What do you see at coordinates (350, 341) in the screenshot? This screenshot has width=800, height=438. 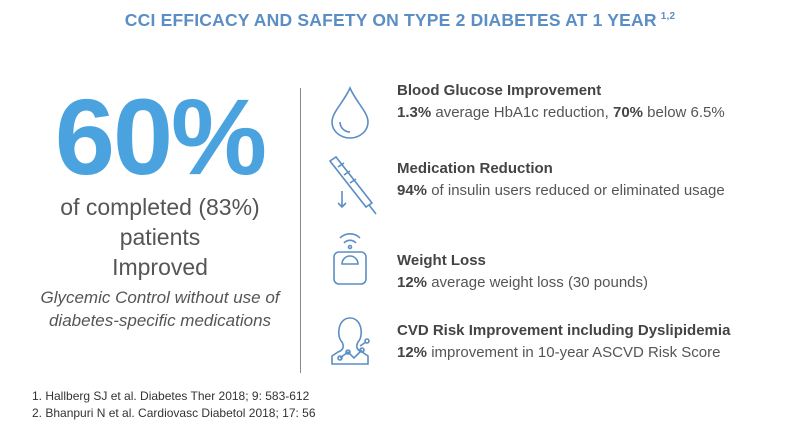 I see `body-icon` at bounding box center [350, 341].